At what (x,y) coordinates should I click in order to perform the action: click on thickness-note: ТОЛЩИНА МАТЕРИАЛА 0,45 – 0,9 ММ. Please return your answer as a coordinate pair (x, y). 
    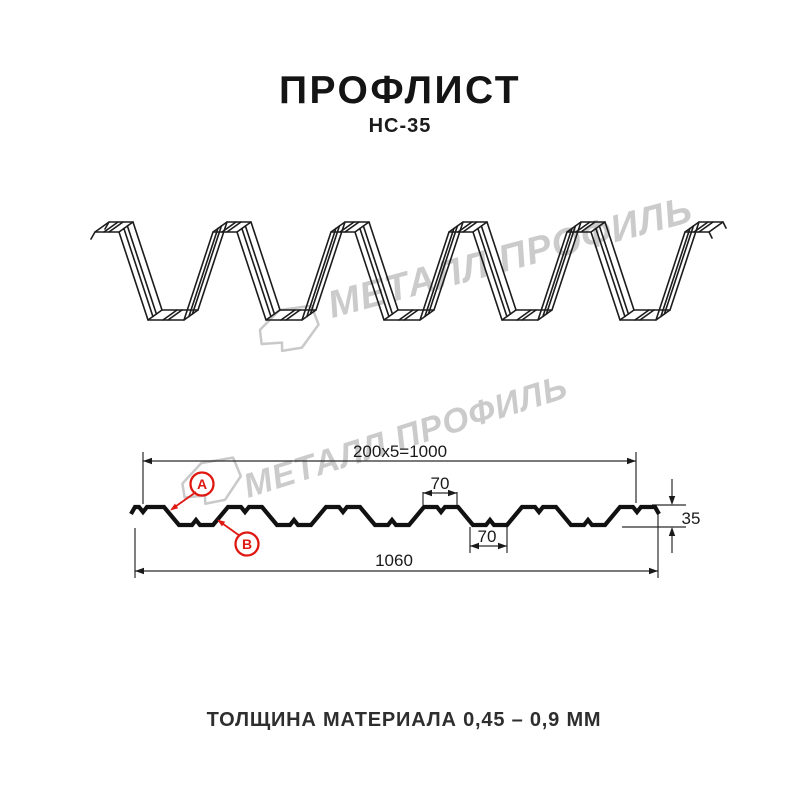
    Looking at the image, I should click on (404, 720).